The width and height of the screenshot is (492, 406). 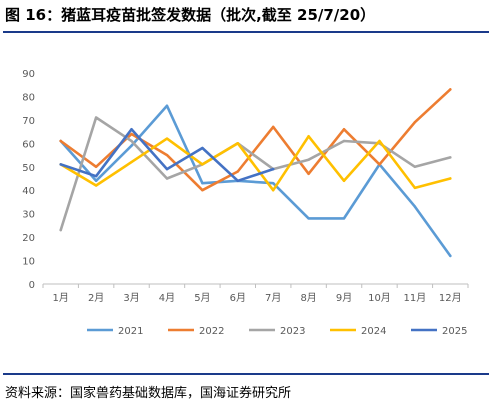 I want to click on y-tick-label: 60, so click(x=28, y=144).